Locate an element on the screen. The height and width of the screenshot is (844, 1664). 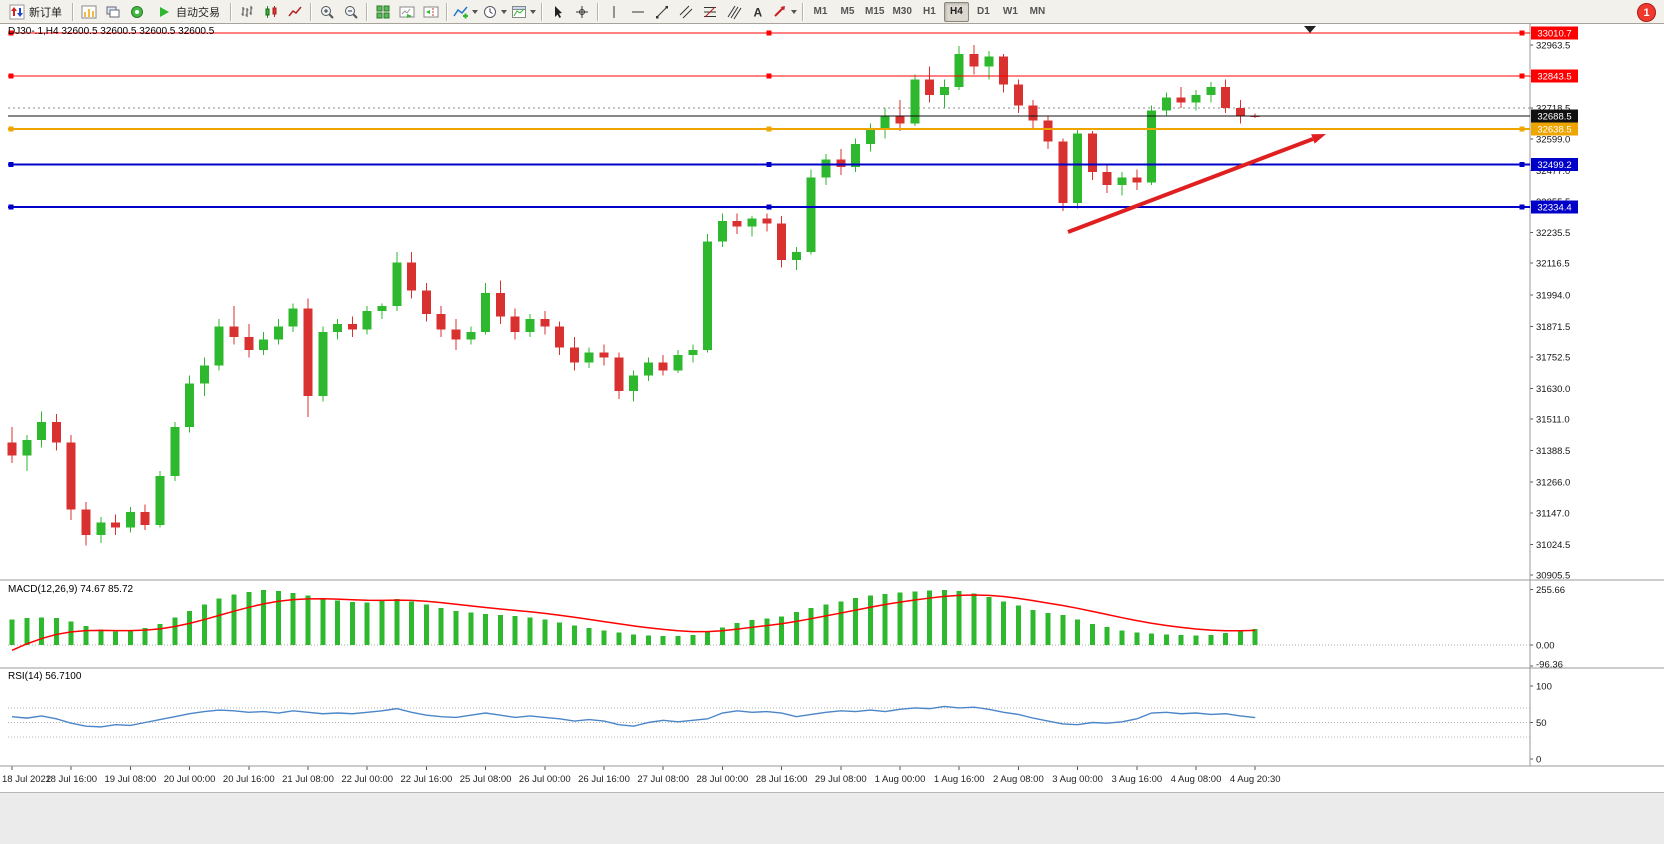
text-tool-icon: A is located at coordinates (758, 12).